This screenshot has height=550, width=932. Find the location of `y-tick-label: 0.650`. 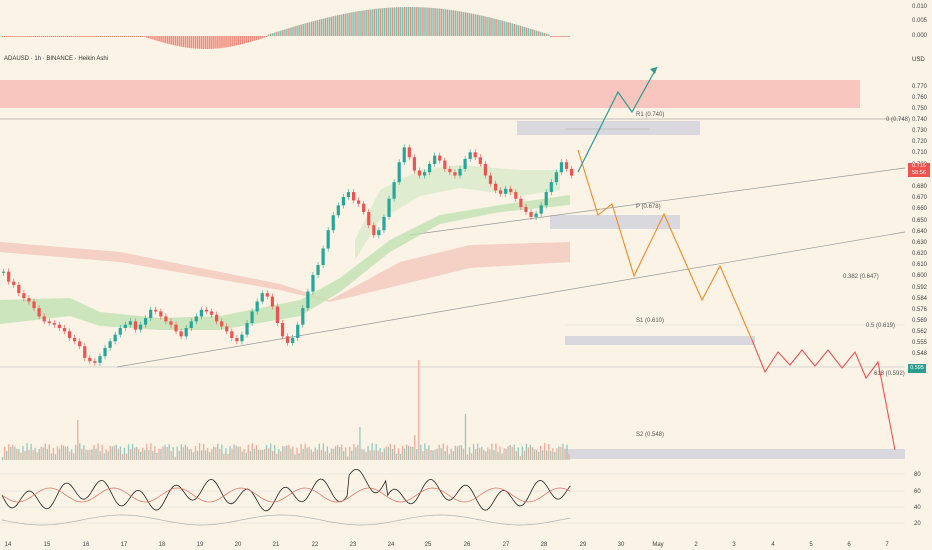

y-tick-label: 0.650 is located at coordinates (920, 221).